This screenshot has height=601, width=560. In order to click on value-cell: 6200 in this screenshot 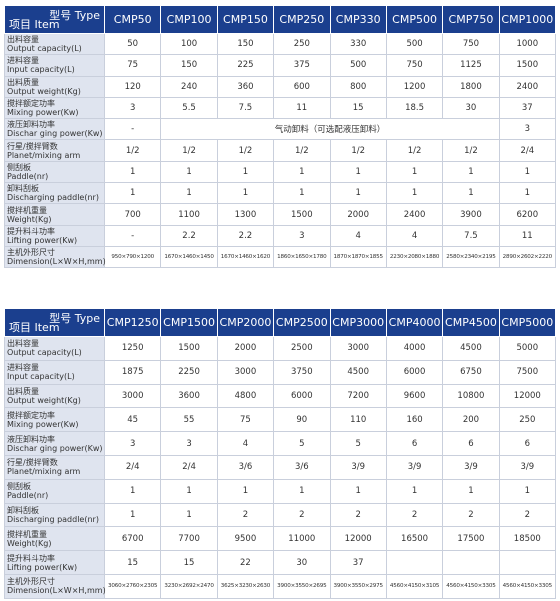, I will do `click(527, 214)`.